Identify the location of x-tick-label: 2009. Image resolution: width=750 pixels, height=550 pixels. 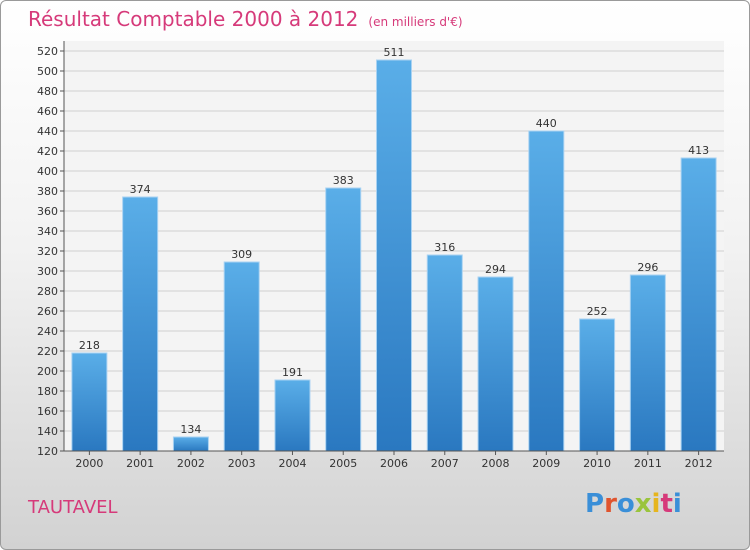
(546, 463).